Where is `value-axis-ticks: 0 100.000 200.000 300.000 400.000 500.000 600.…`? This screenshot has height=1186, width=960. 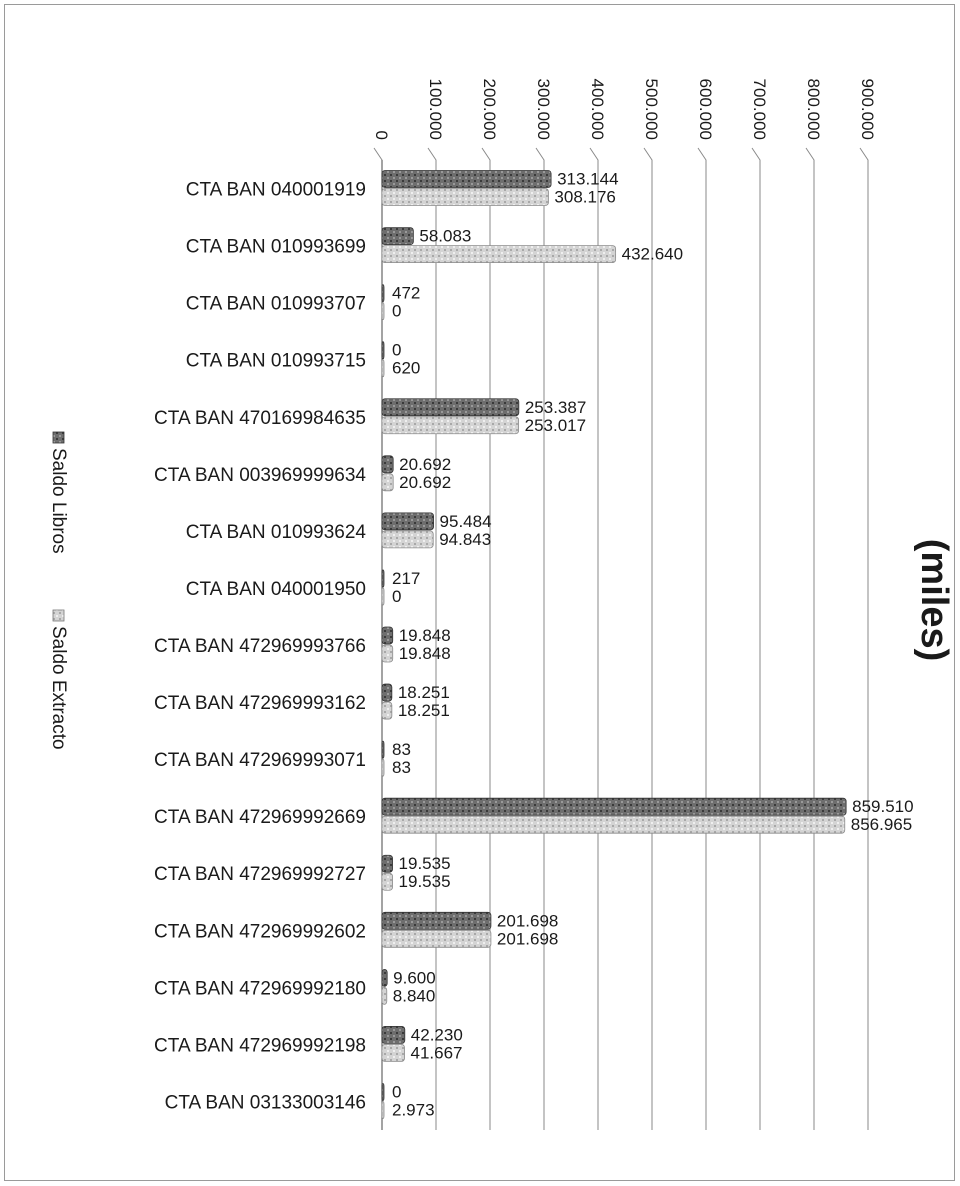 value-axis-ticks: 0 100.000 200.000 300.000 400.000 500.000 600.… is located at coordinates (624, 109).